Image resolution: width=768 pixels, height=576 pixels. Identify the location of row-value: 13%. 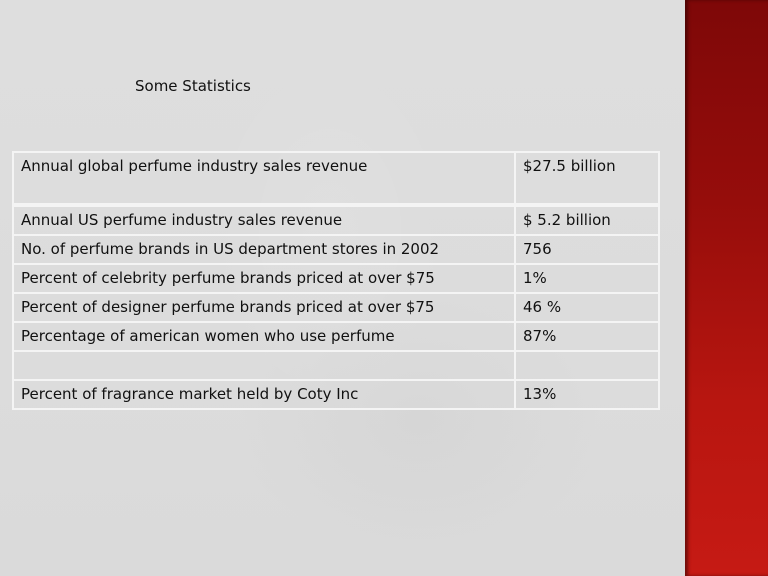
(587, 394).